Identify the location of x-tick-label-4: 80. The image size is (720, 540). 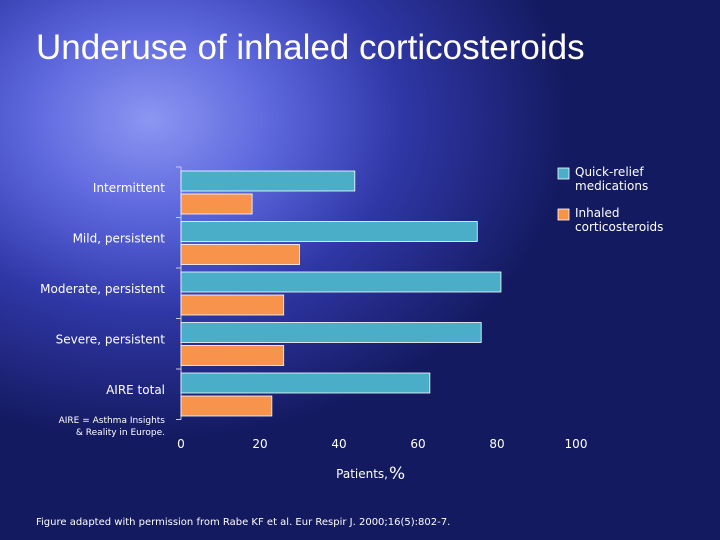
(496, 444).